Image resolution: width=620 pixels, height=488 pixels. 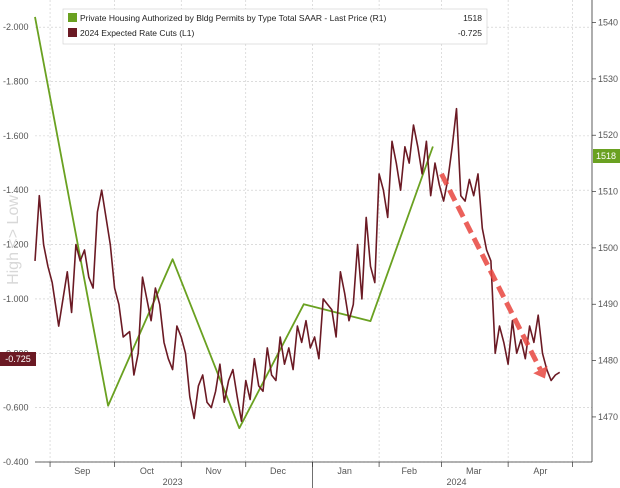 I want to click on left-tick-label: -1.600, so click(x=16, y=136).